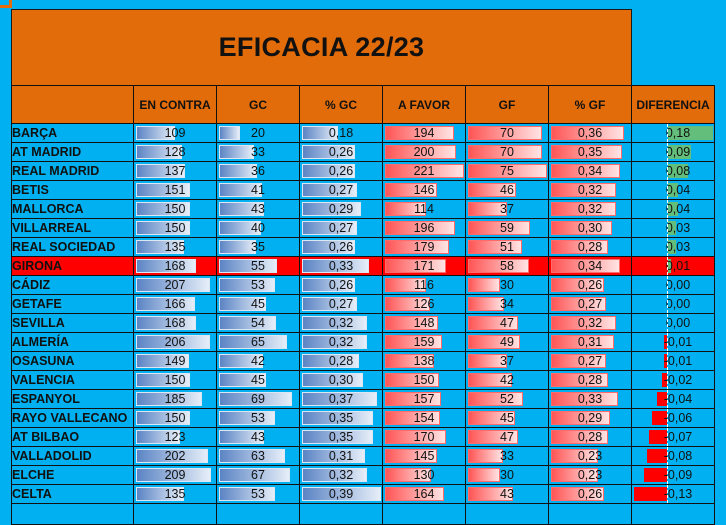  I want to click on header-pct-gc: % GC, so click(341, 104).